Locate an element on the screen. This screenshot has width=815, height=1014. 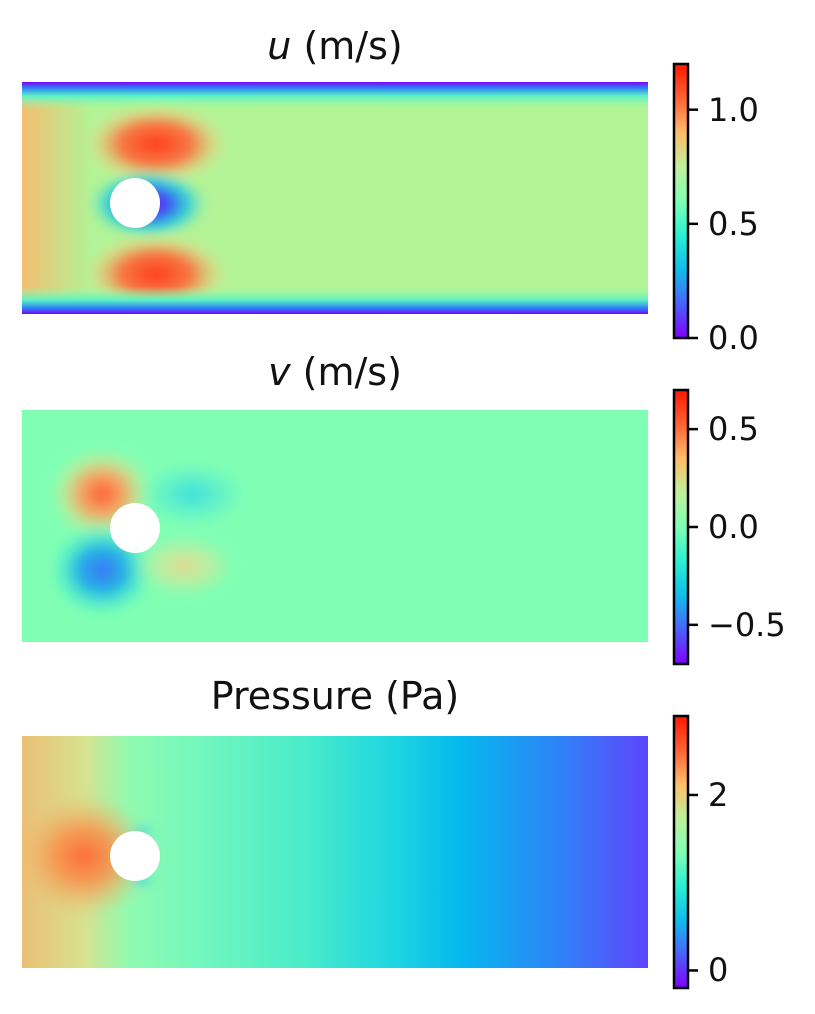
v-colorbar-gradient is located at coordinates (681, 527).